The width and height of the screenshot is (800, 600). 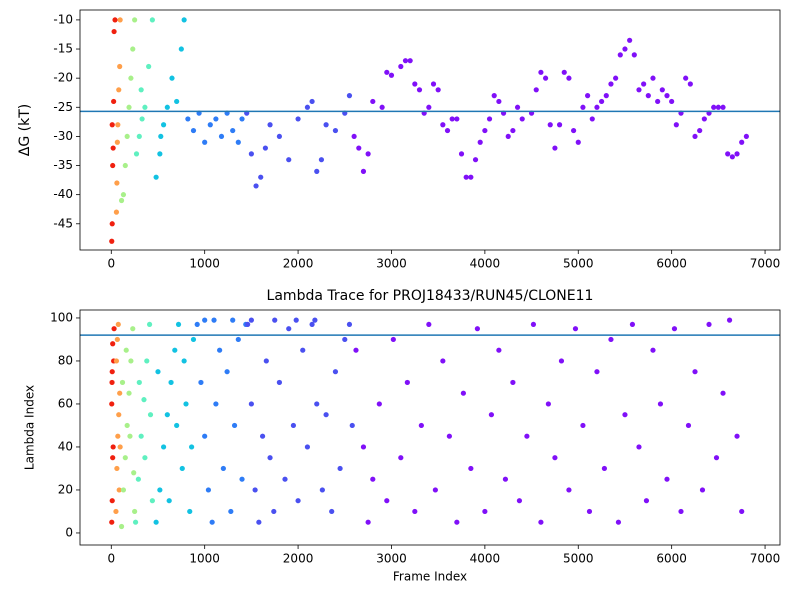 I want to click on x-tick-label: 7000, so click(x=765, y=264).